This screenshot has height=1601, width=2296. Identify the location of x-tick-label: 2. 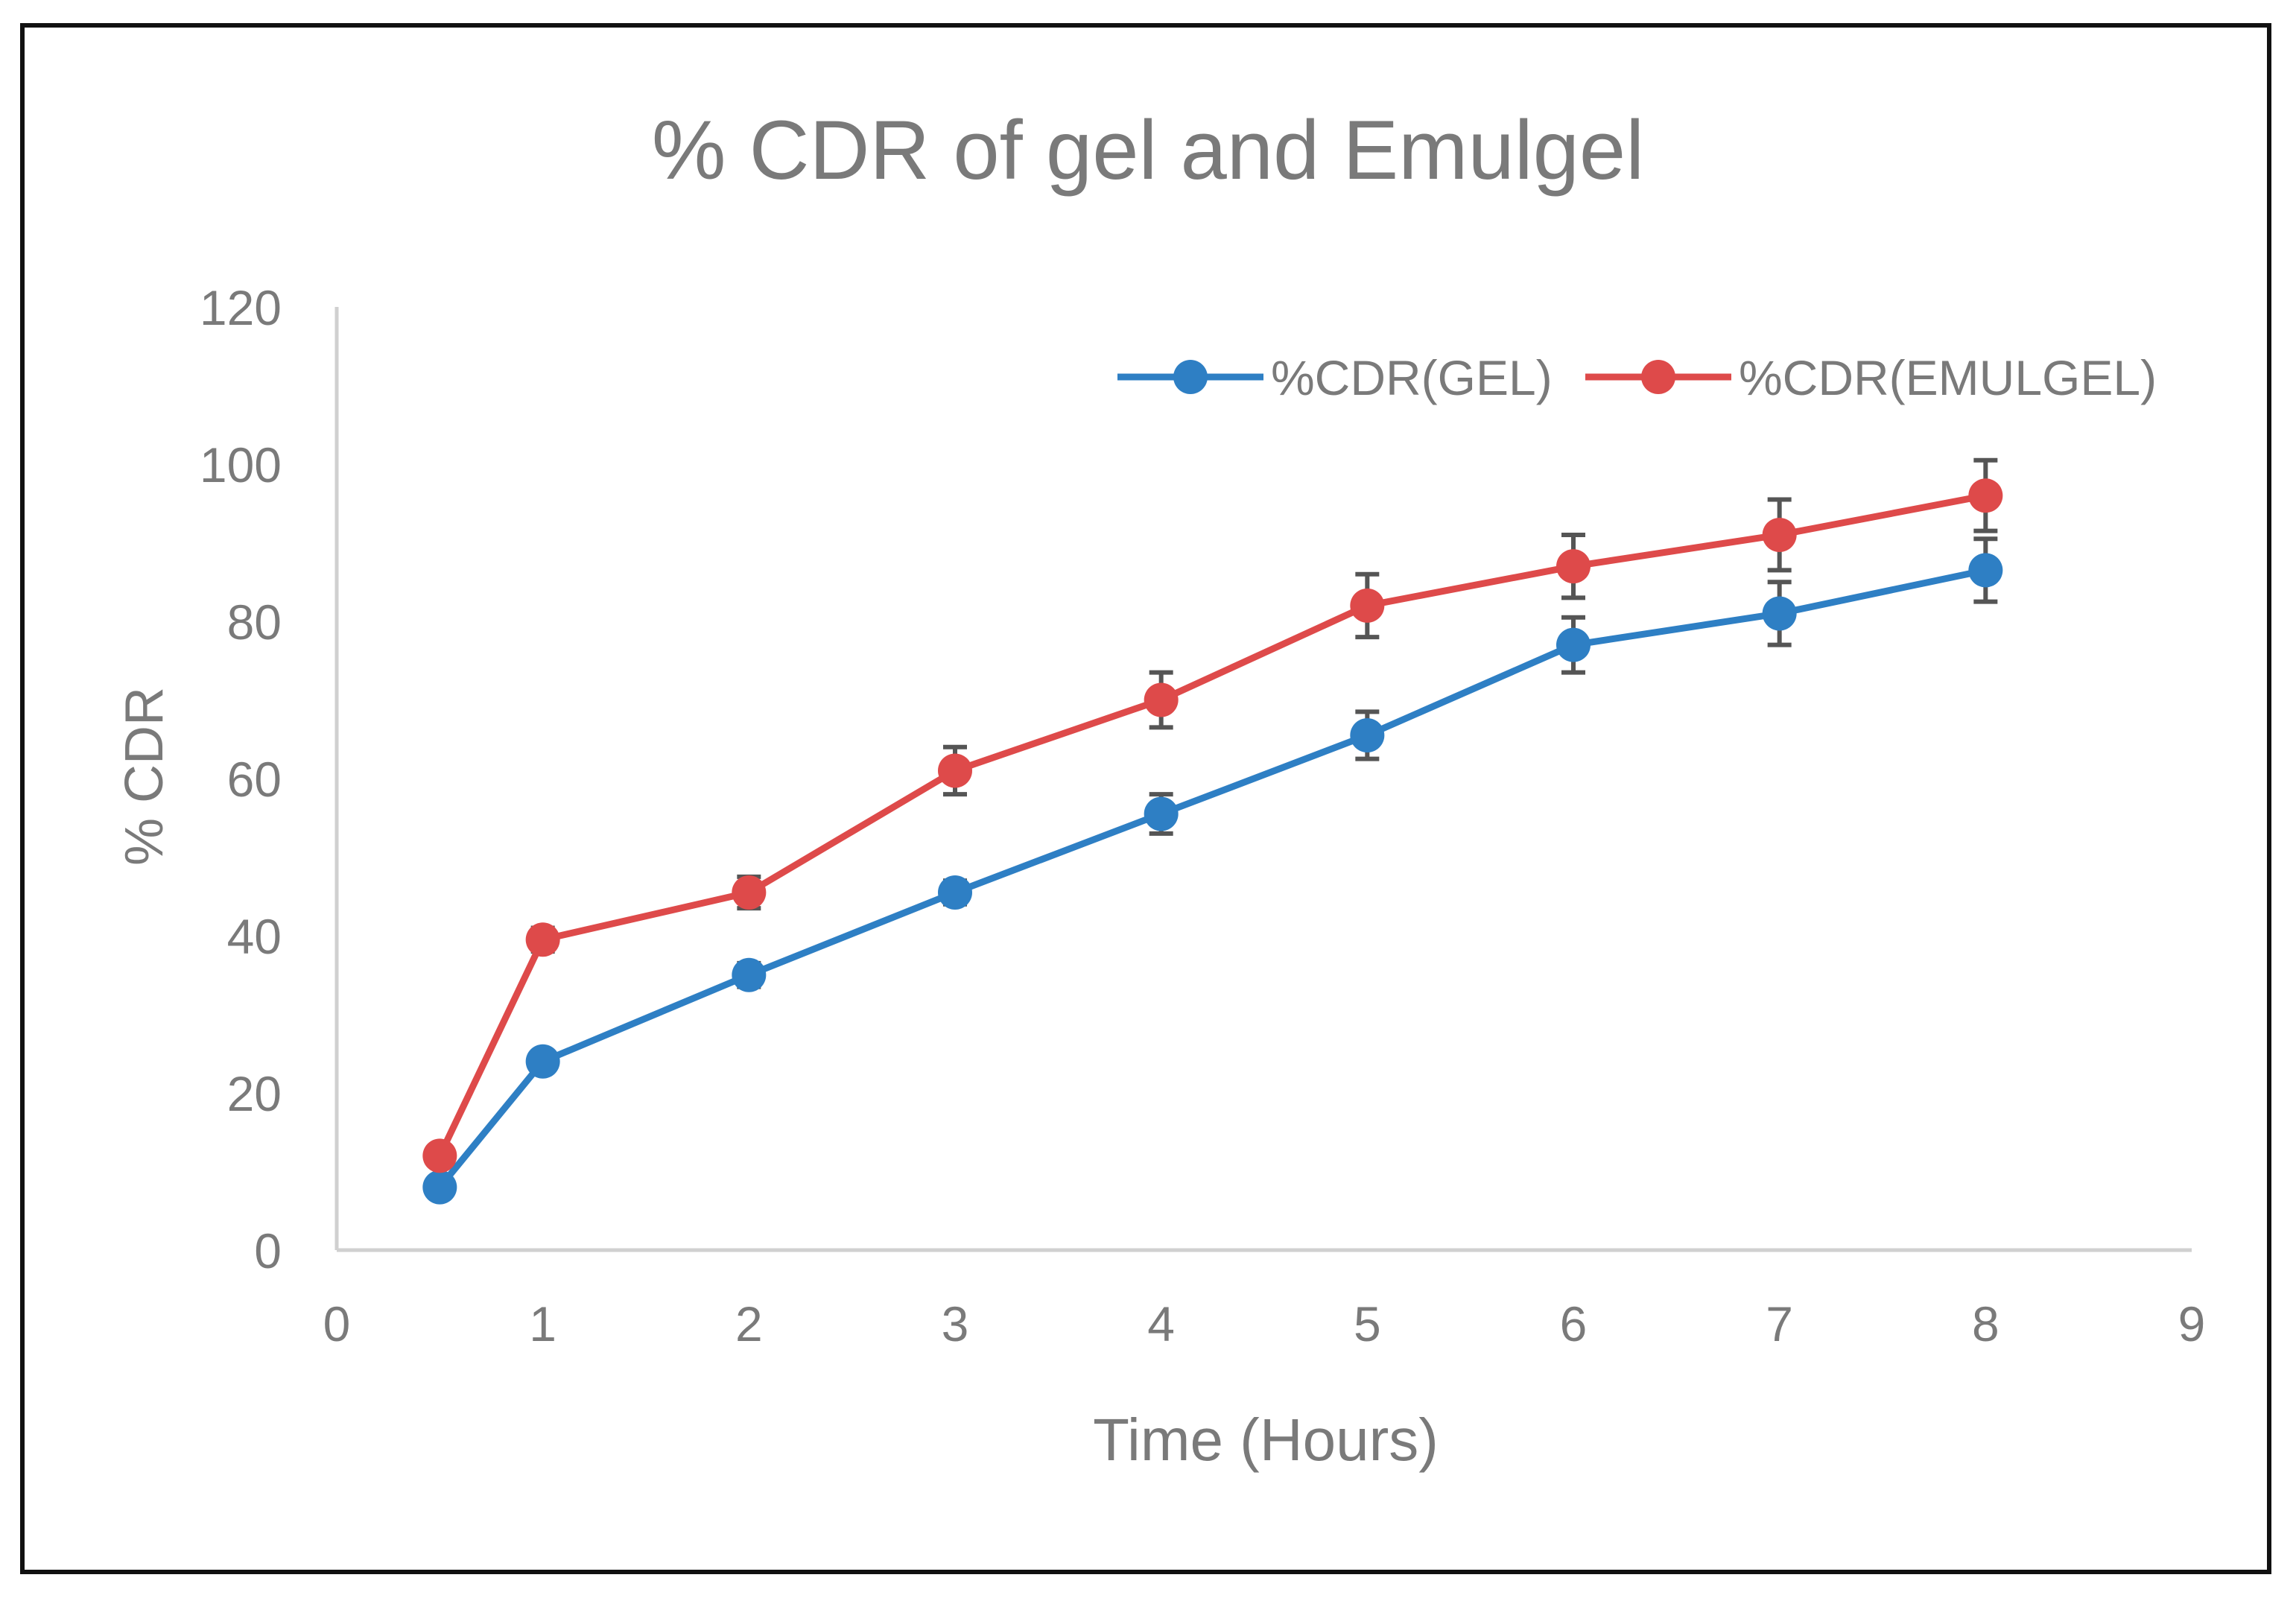
(749, 1323).